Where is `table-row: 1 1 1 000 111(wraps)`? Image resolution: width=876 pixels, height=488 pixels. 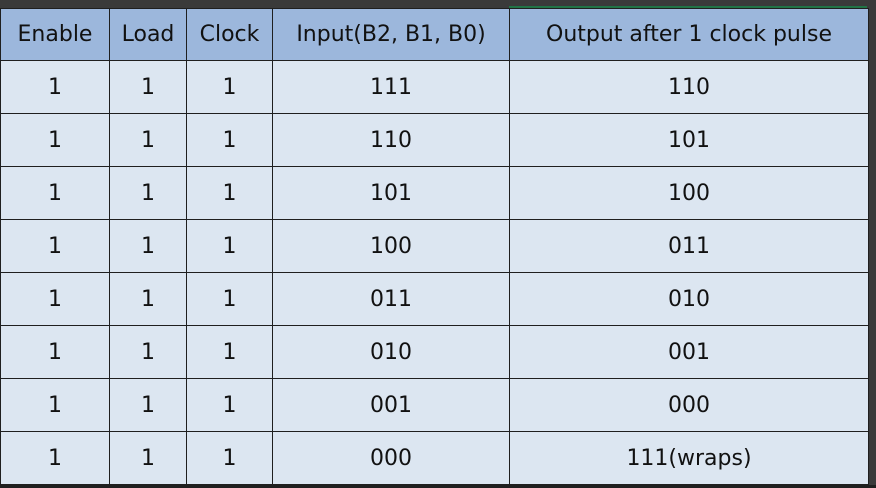 table-row: 1 1 1 000 111(wraps) is located at coordinates (434, 458).